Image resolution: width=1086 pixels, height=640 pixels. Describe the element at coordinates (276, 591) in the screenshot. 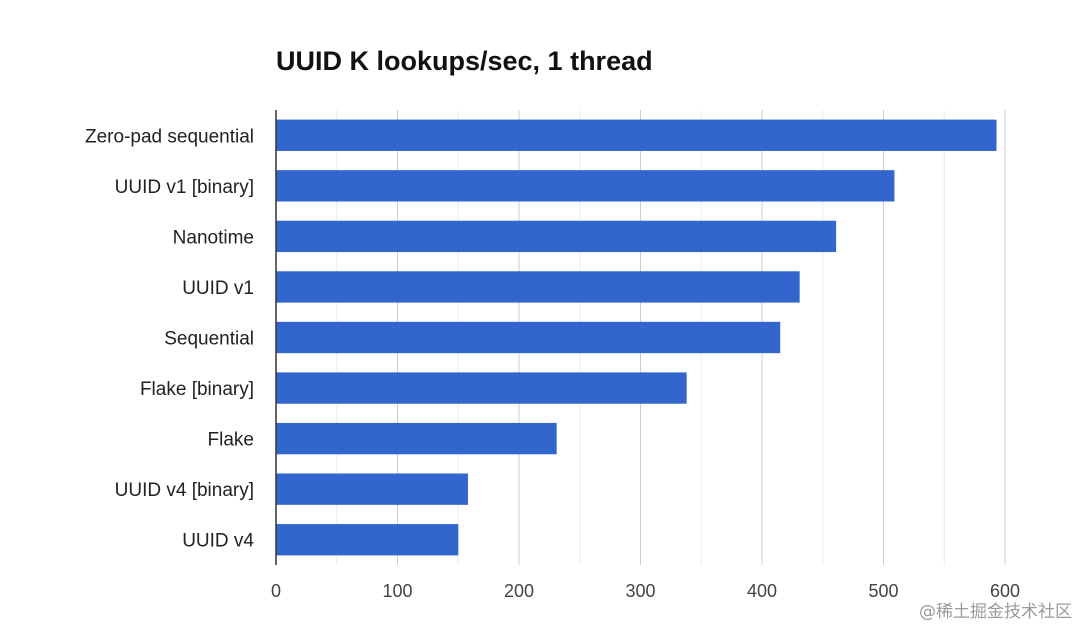

I see `x-tick-label: 0` at that location.